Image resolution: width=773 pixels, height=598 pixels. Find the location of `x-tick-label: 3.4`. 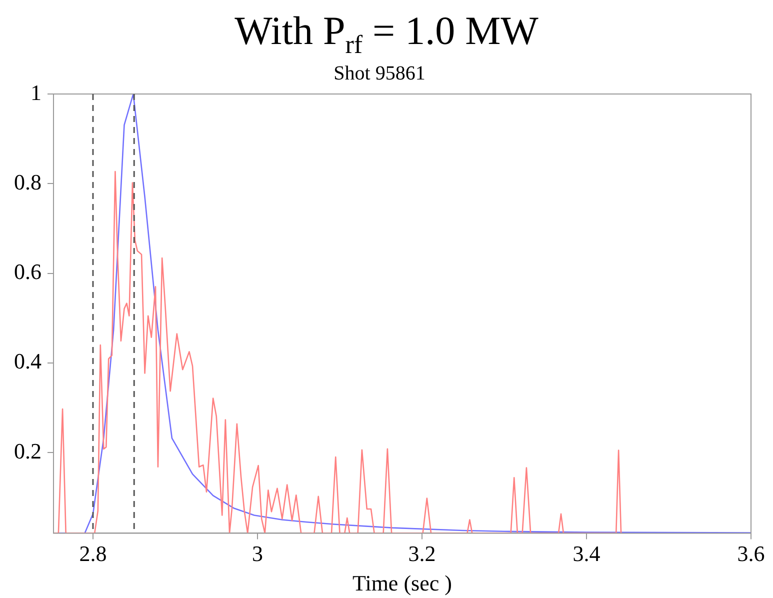

x-tick-label: 3.4 is located at coordinates (586, 553).